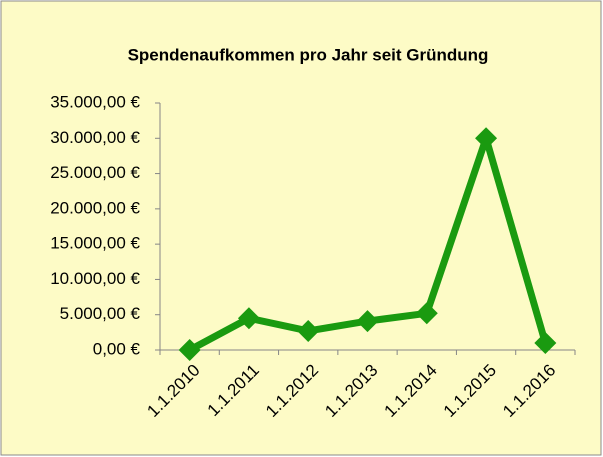 Image resolution: width=603 pixels, height=457 pixels. What do you see at coordinates (308, 54) in the screenshot?
I see `chart-title: Spendenaufkommen pro Jahr seit Gründung` at bounding box center [308, 54].